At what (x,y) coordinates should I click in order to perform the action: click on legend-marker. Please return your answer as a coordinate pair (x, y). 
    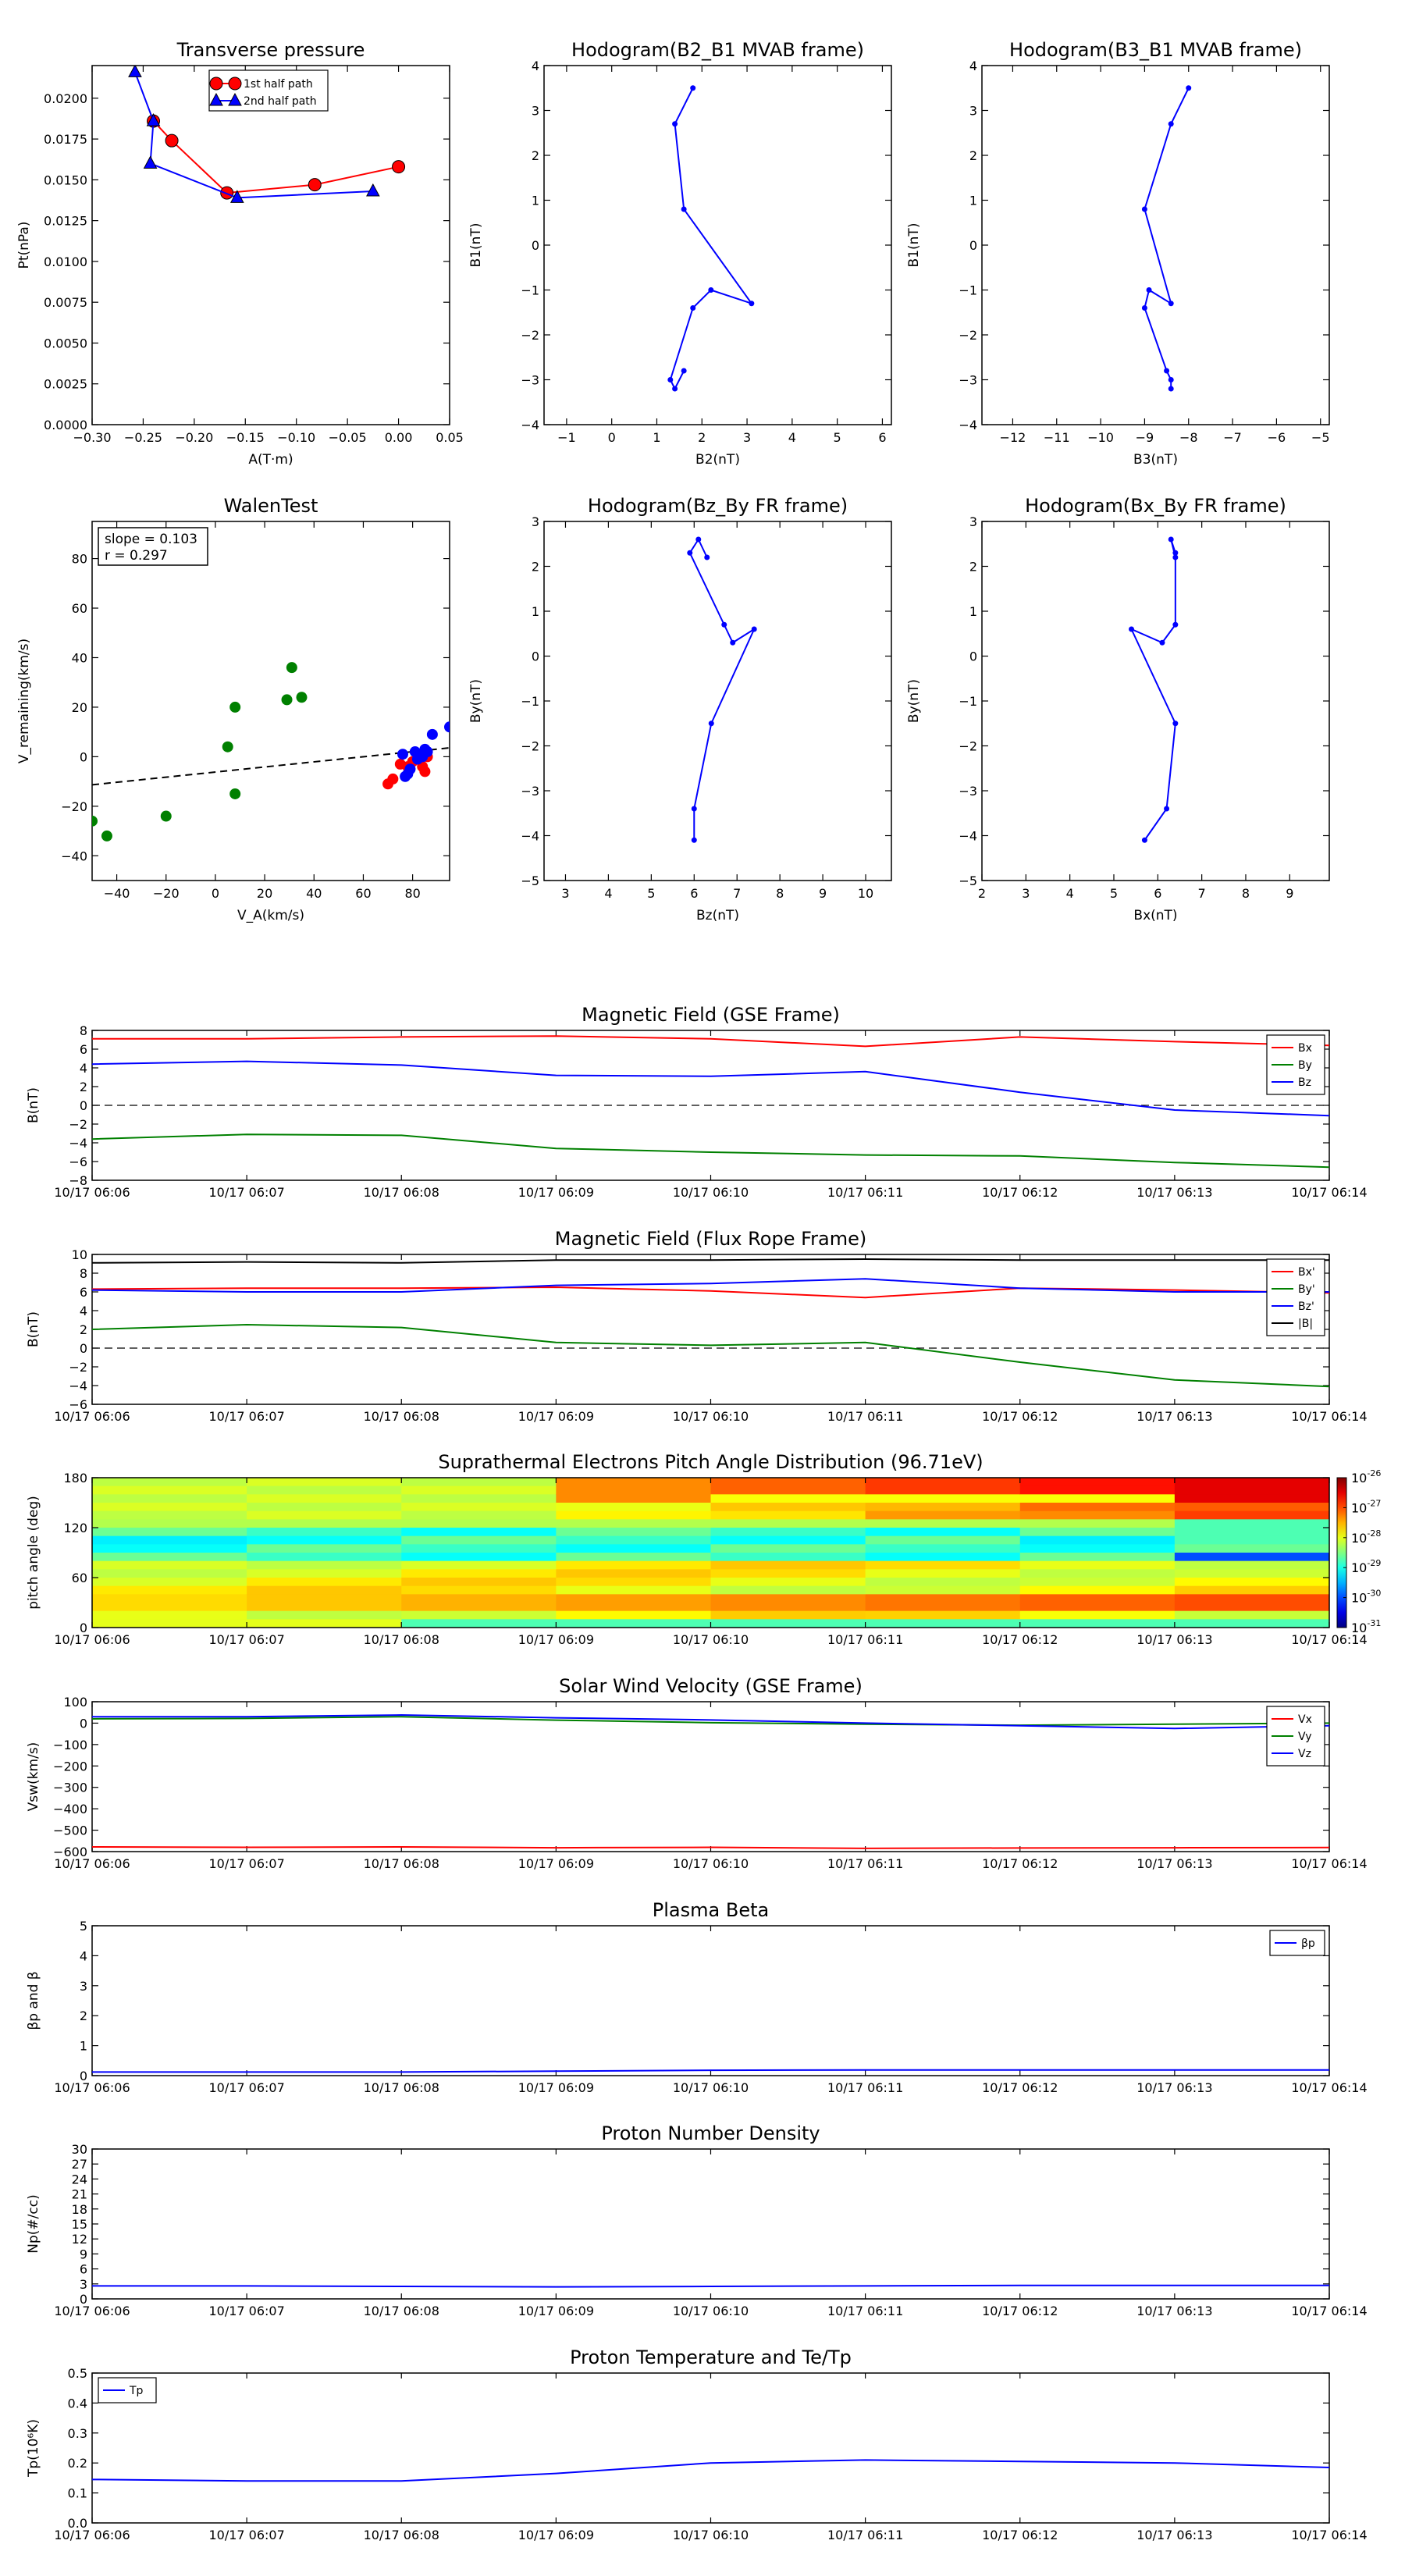
    Looking at the image, I should click on (235, 83).